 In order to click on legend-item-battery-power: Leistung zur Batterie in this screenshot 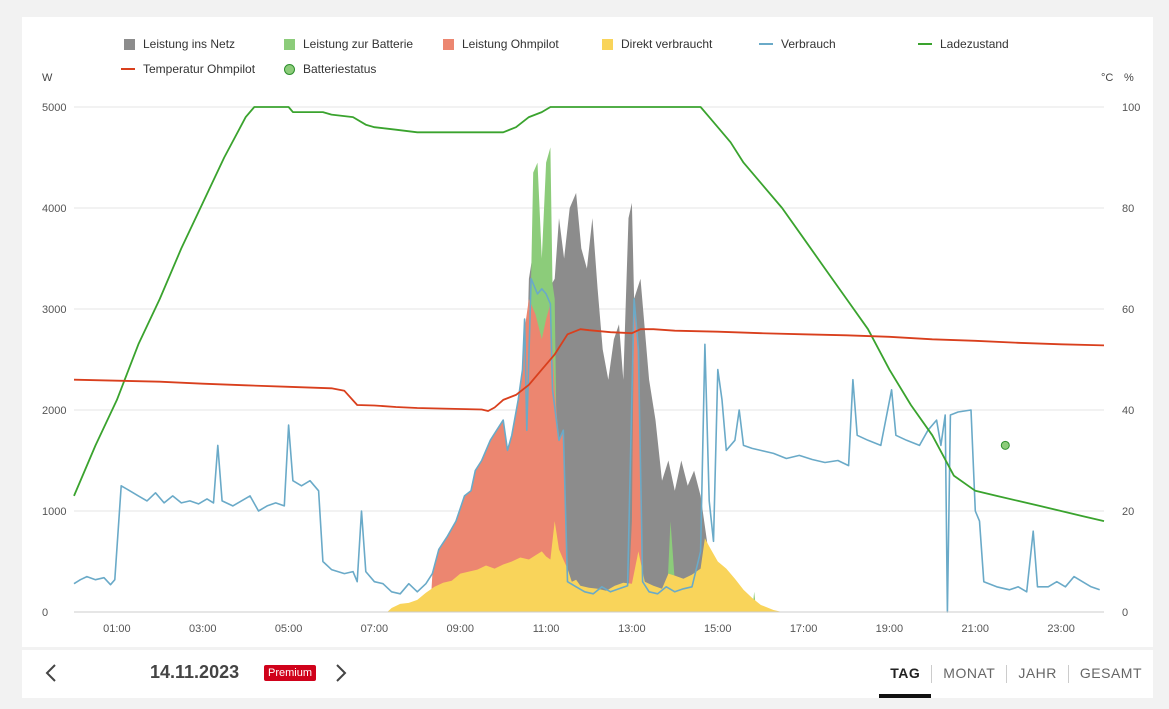, I will do `click(348, 44)`.